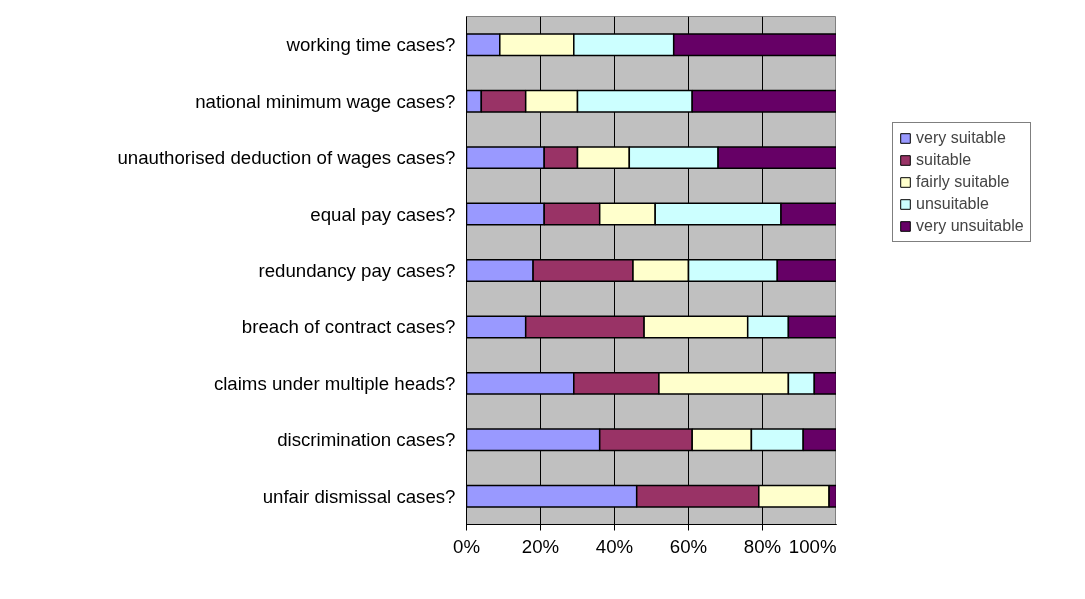  What do you see at coordinates (366, 440) in the screenshot?
I see `y-tick-label: discrimination cases?` at bounding box center [366, 440].